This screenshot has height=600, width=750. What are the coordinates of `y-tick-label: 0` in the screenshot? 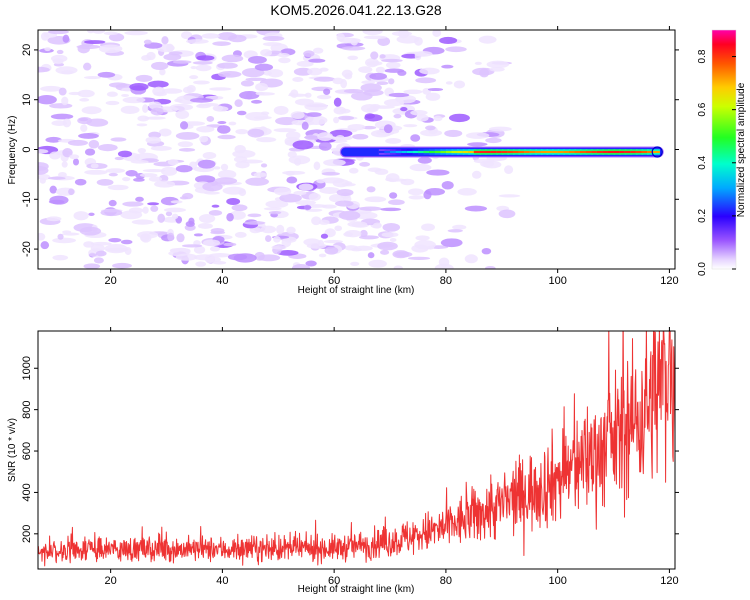 It's located at (27, 149).